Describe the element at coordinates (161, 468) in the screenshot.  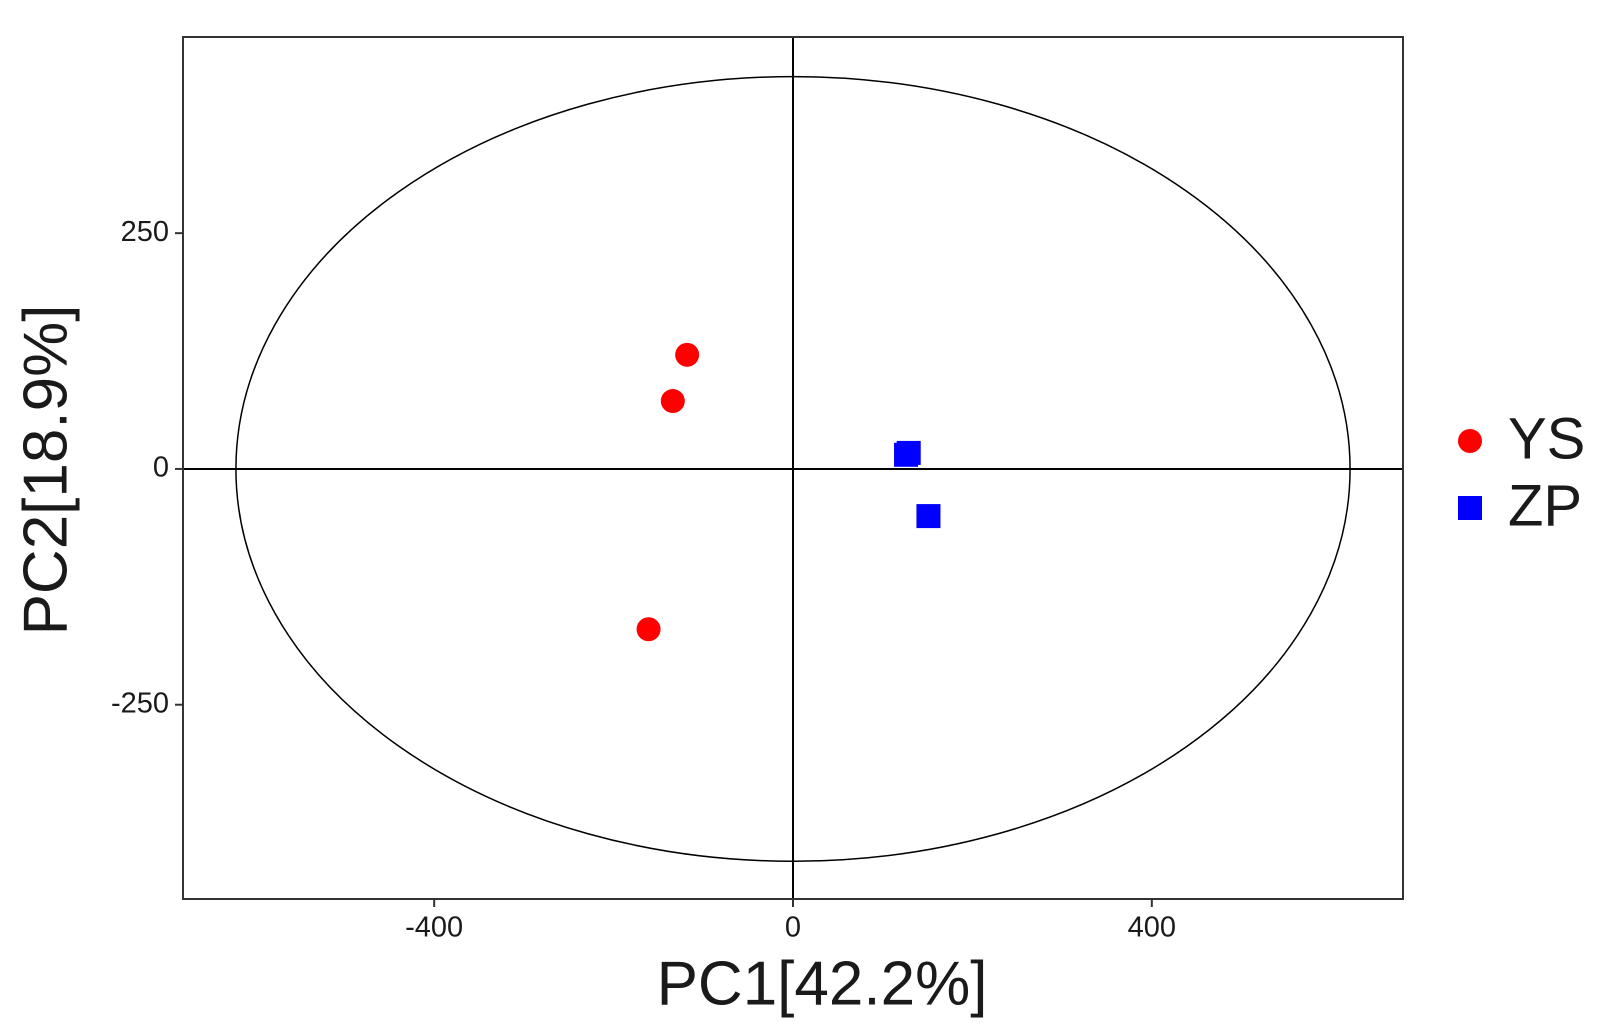
I see `y-tick-label: 0` at that location.